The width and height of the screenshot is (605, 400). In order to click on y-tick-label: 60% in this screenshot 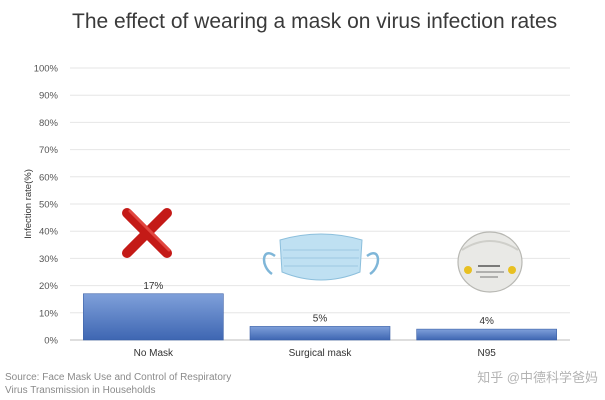, I will do `click(49, 177)`.